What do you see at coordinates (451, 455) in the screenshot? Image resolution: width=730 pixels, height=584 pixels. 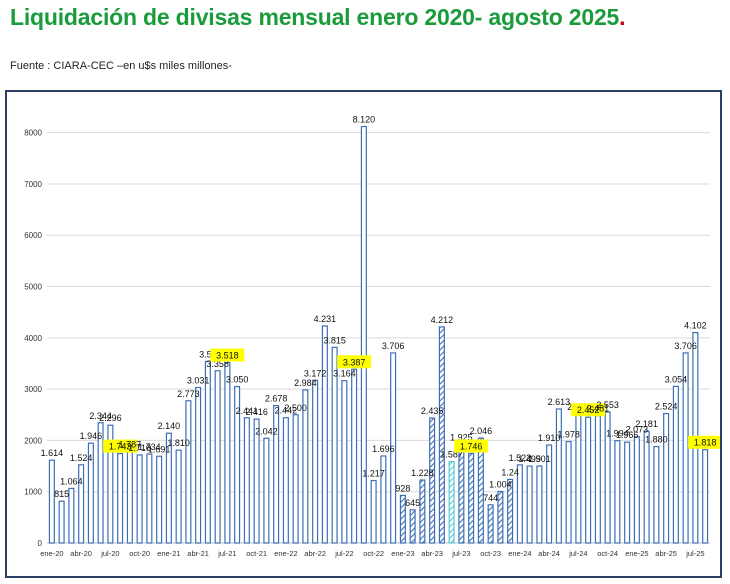 I see `data-label-jun-23: 1.587` at bounding box center [451, 455].